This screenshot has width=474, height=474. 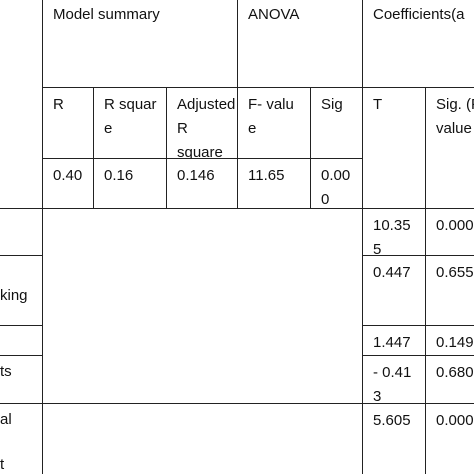 What do you see at coordinates (129, 122) in the screenshot?
I see `column-header: R square` at bounding box center [129, 122].